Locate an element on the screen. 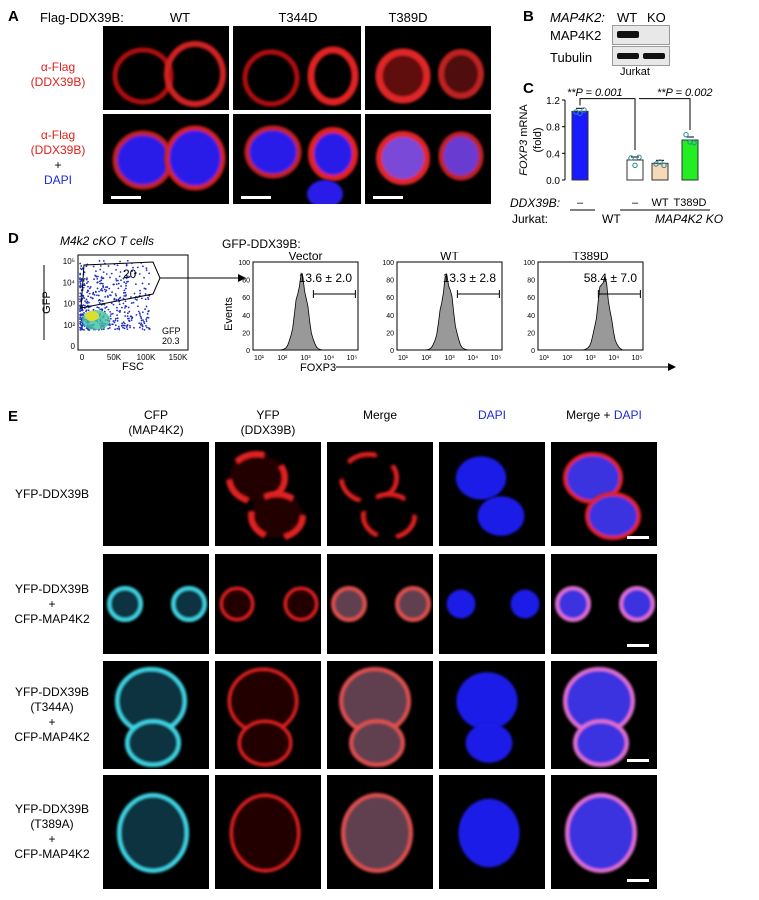  merge-signal is located at coordinates (377, 743).